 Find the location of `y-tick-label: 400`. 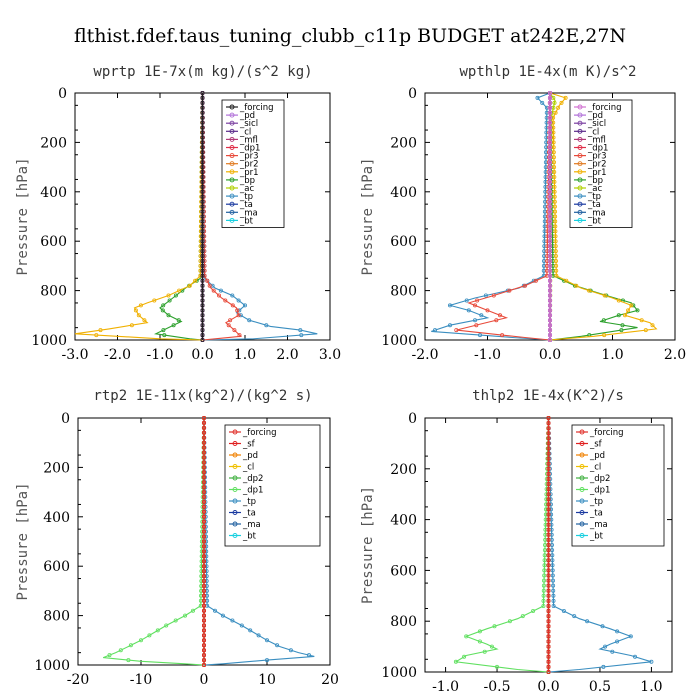

y-tick-label: 400 is located at coordinates (403, 193).